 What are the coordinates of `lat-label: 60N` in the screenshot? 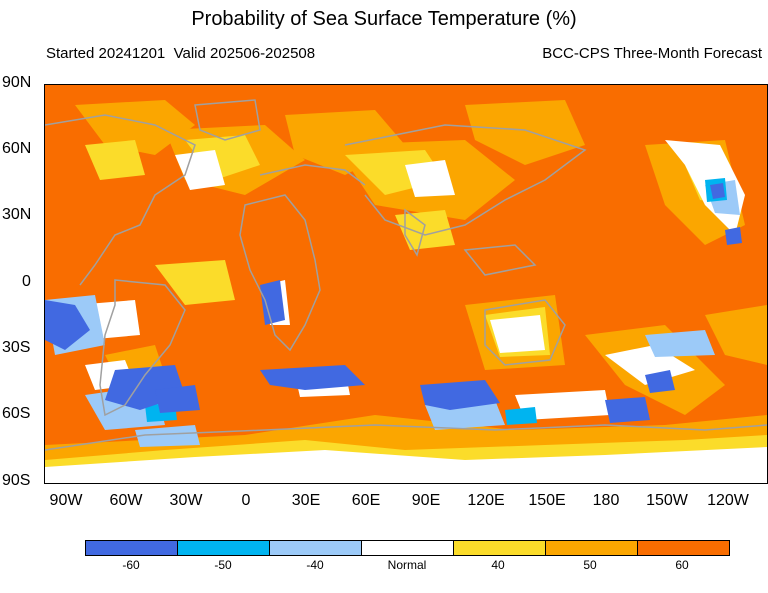 It's located at (17, 148).